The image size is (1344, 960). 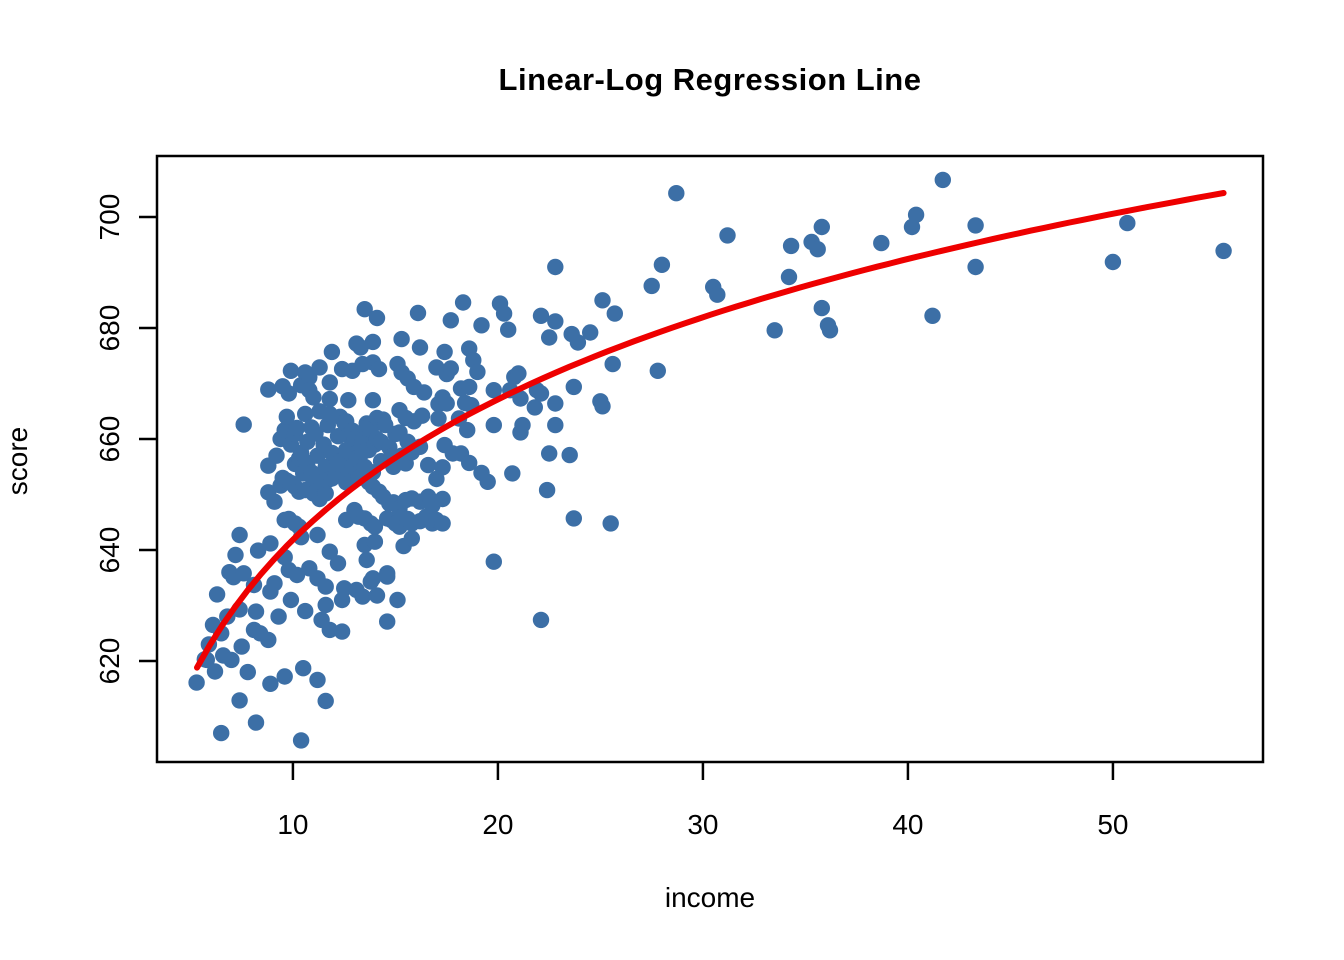 What do you see at coordinates (497, 824) in the screenshot?
I see `x-axis-tick-label: 20` at bounding box center [497, 824].